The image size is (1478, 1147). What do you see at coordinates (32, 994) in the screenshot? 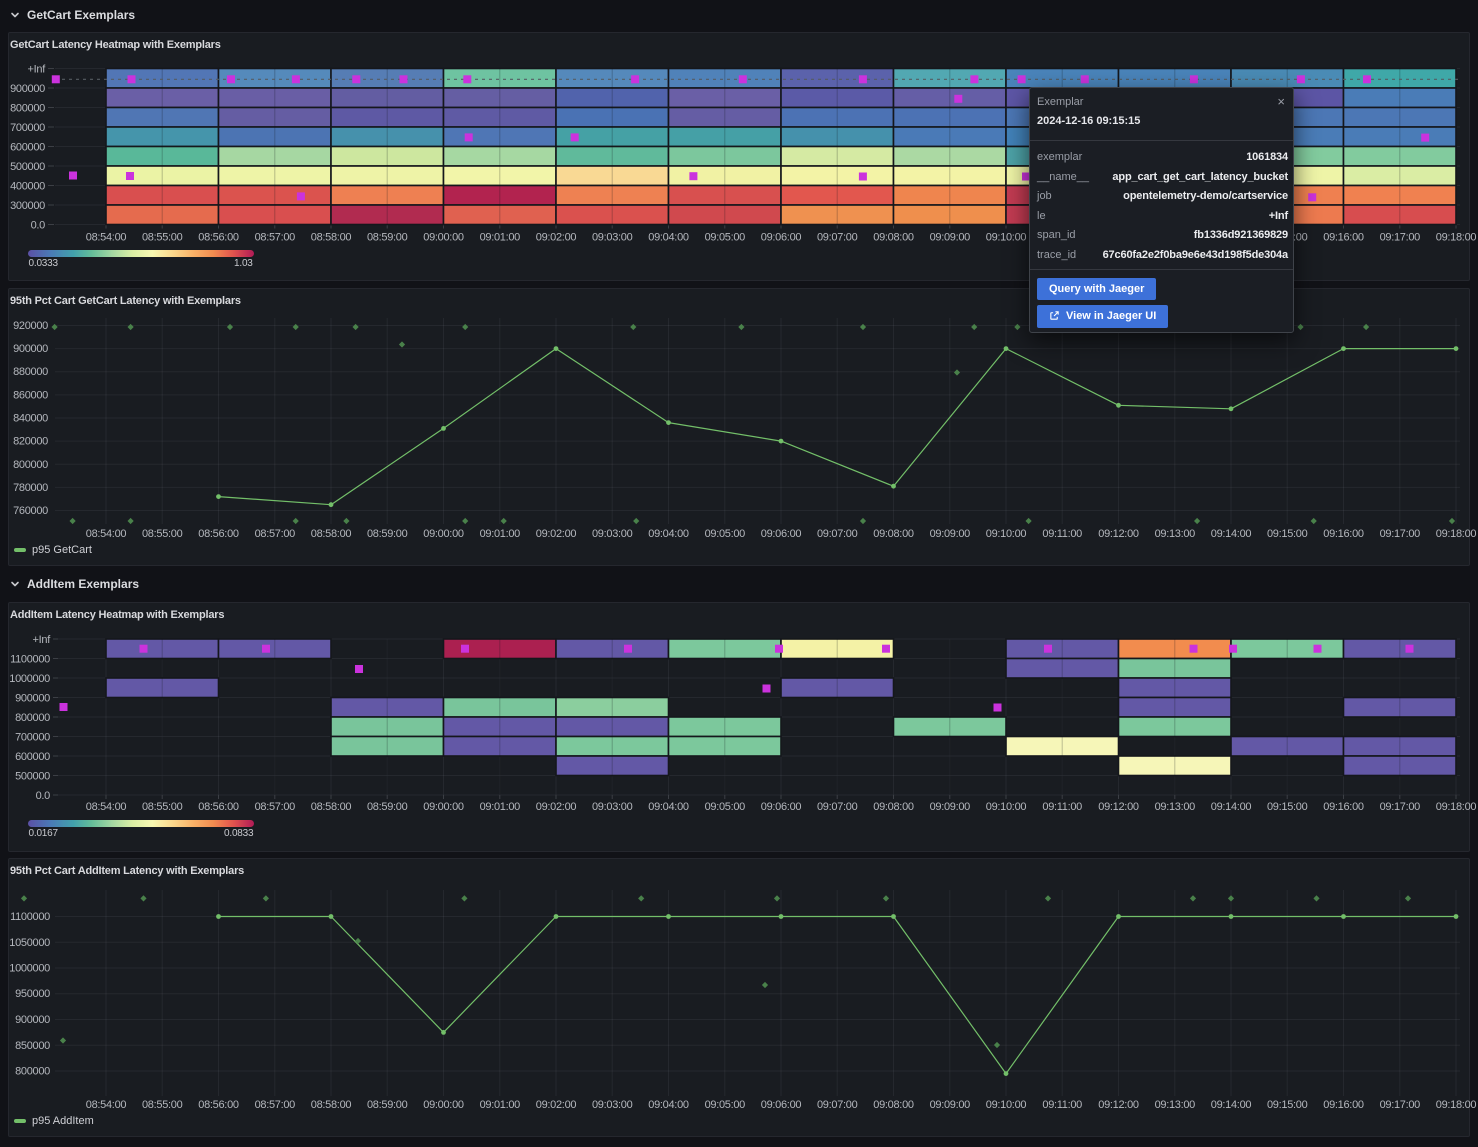
I see `svg-text: 950000` at bounding box center [32, 994].